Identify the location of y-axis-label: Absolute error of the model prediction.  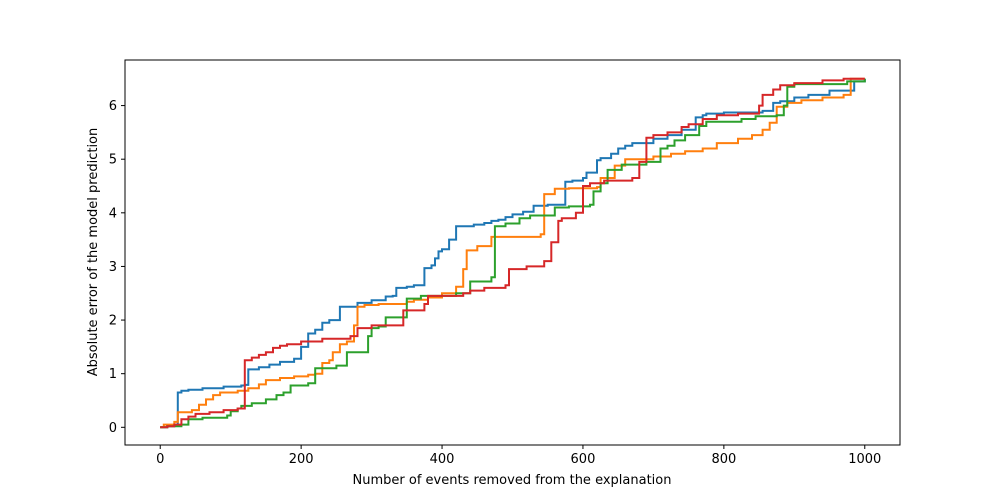
(93, 252).